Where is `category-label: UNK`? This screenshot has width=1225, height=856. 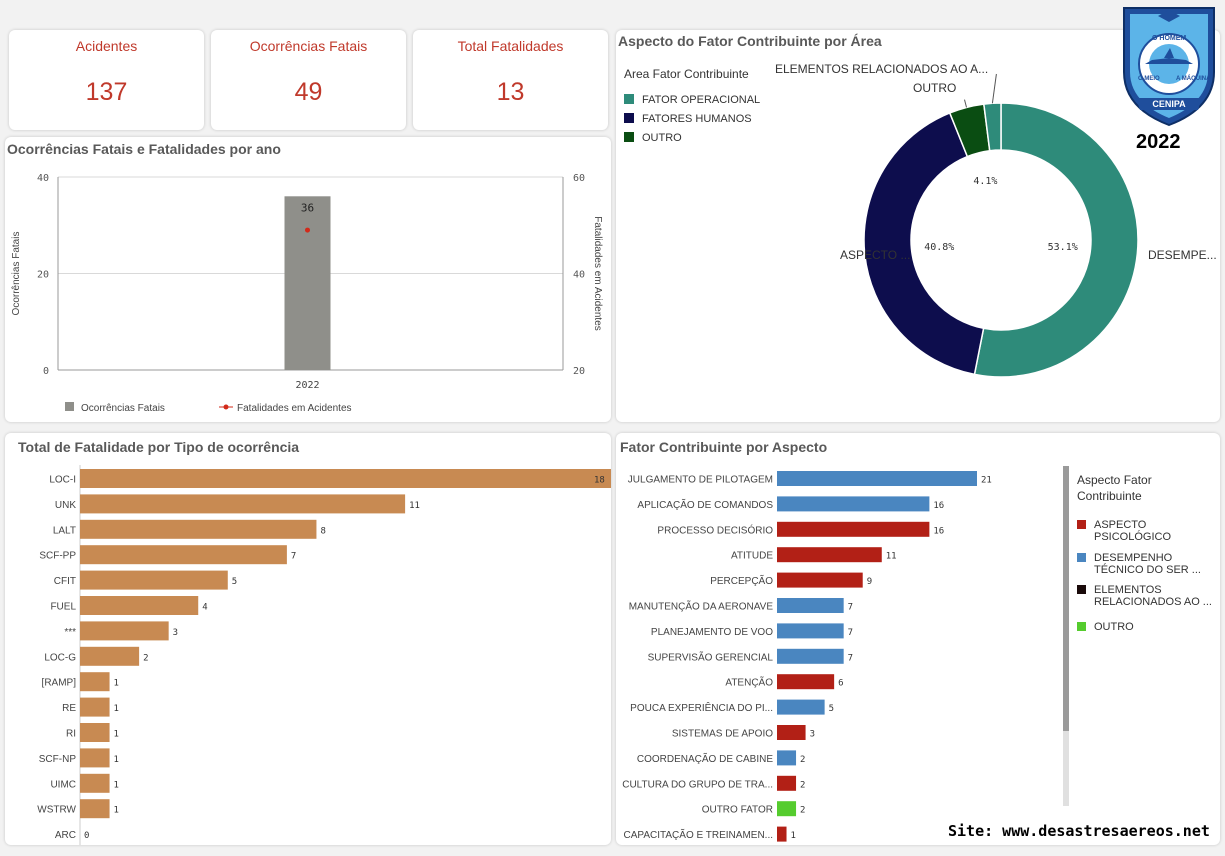
category-label: UNK is located at coordinates (65, 505).